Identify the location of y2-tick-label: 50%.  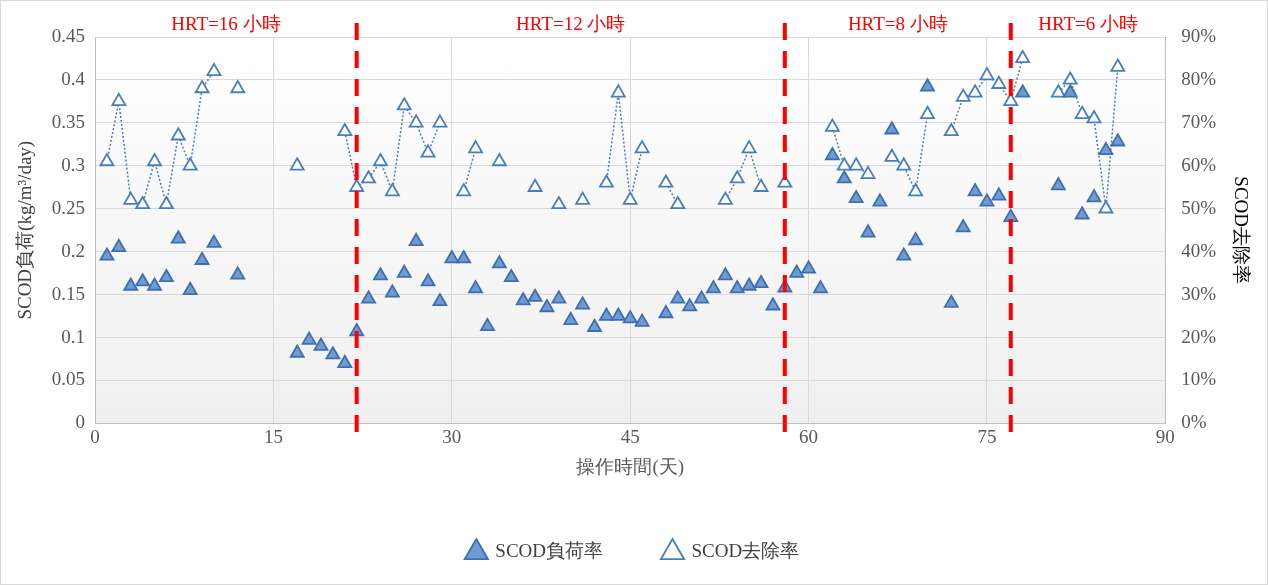
(1199, 207).